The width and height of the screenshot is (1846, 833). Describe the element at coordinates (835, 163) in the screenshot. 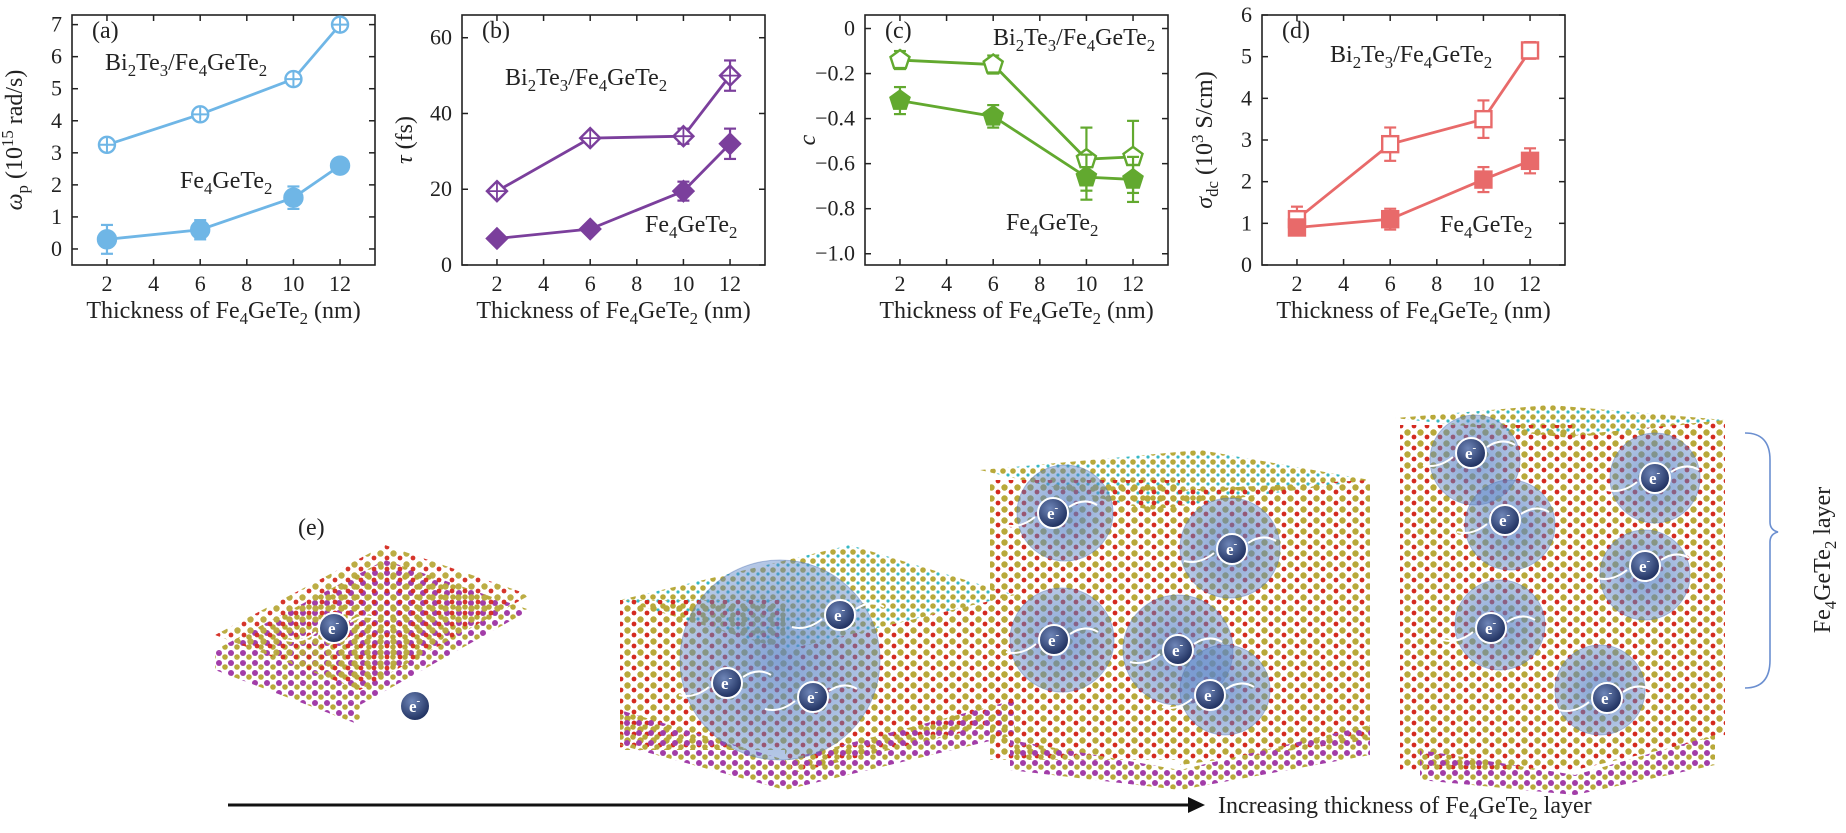

I see `y-tick-label: −0.6` at that location.